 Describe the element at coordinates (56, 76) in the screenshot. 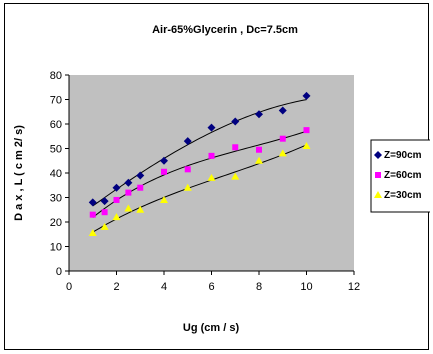

I see `y-tick-label: 80` at that location.